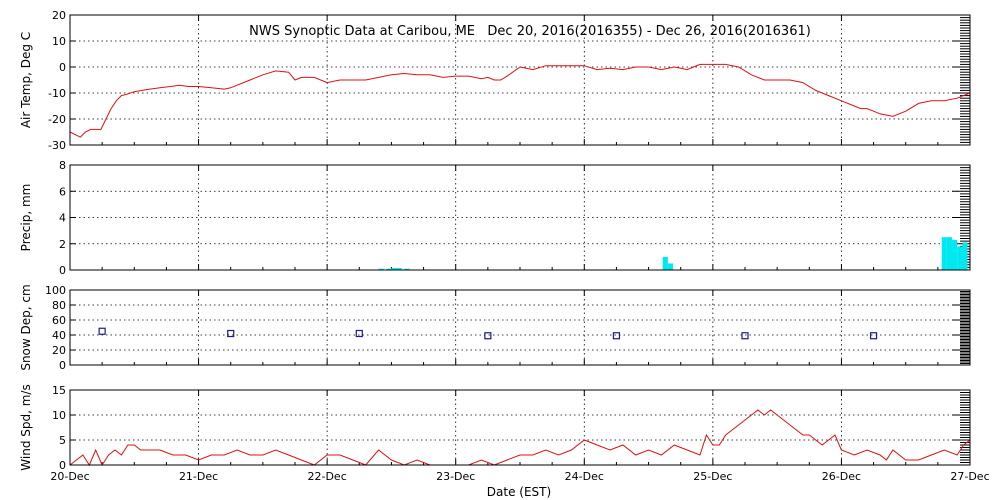 Image resolution: width=1000 pixels, height=500 pixels. What do you see at coordinates (26, 327) in the screenshot?
I see `y-axis-label: Snow Dep, cm` at bounding box center [26, 327].